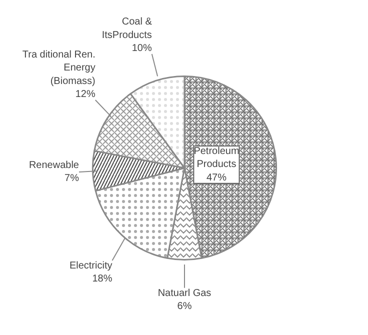  Describe the element at coordinates (217, 158) in the screenshot. I see `slice-label: Petroleum Products` at that location.